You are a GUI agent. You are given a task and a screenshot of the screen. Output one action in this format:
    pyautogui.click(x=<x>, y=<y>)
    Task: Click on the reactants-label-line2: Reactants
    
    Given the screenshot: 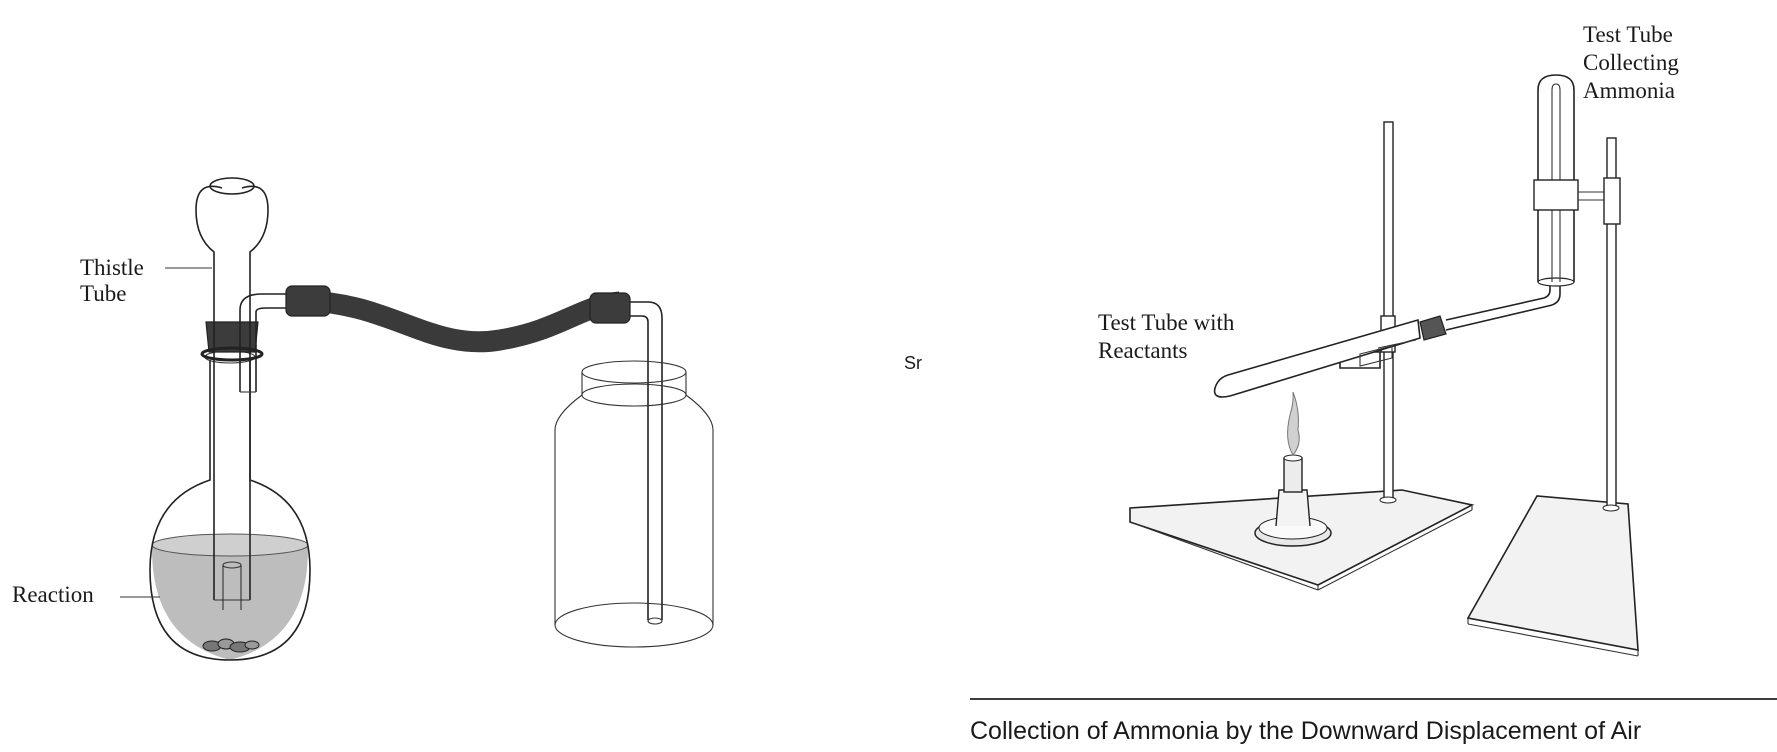 What is the action you would take?
    pyautogui.click(x=1142, y=350)
    